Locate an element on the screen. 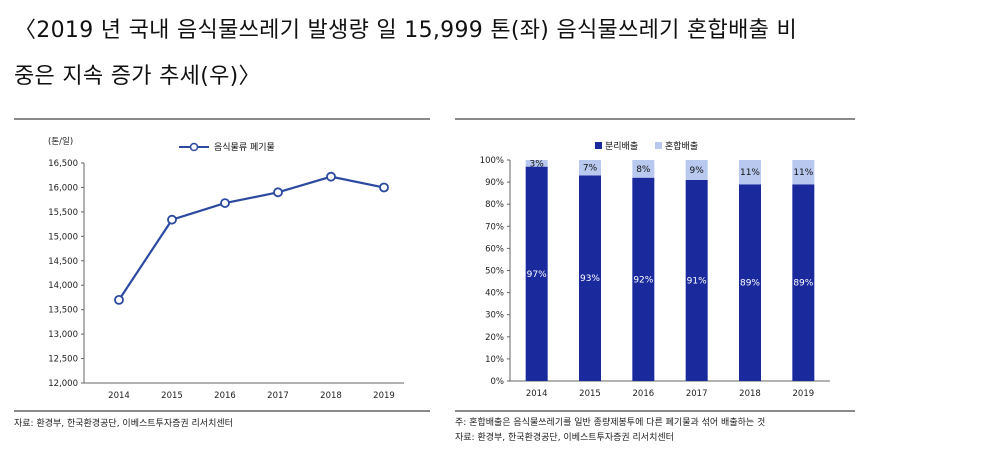 The width and height of the screenshot is (989, 464). y-tick-label: 50% is located at coordinates (494, 272).